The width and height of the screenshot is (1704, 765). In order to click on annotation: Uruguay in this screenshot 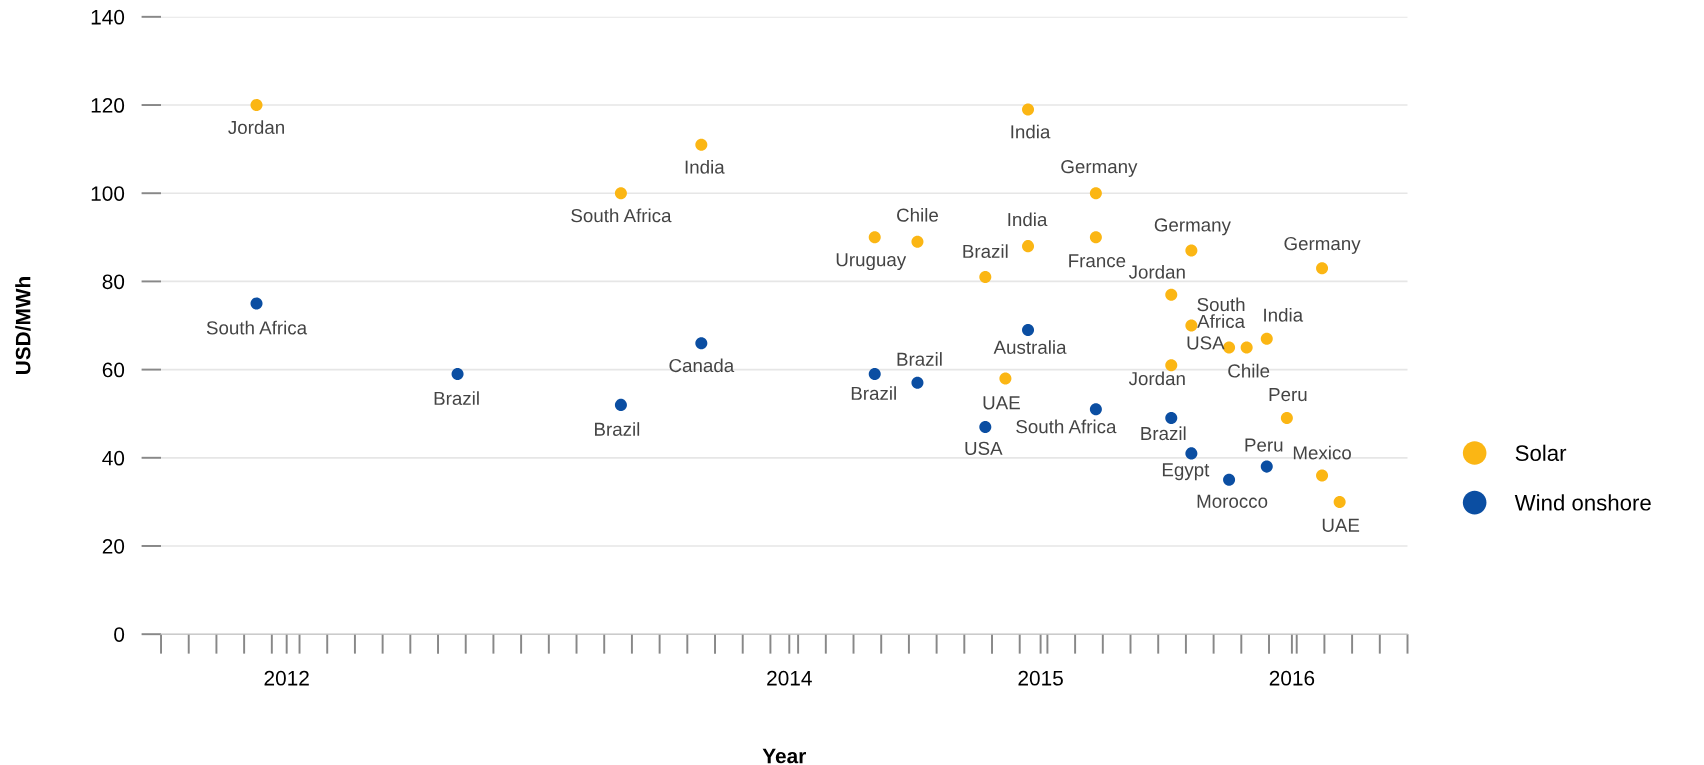, I will do `click(871, 262)`.